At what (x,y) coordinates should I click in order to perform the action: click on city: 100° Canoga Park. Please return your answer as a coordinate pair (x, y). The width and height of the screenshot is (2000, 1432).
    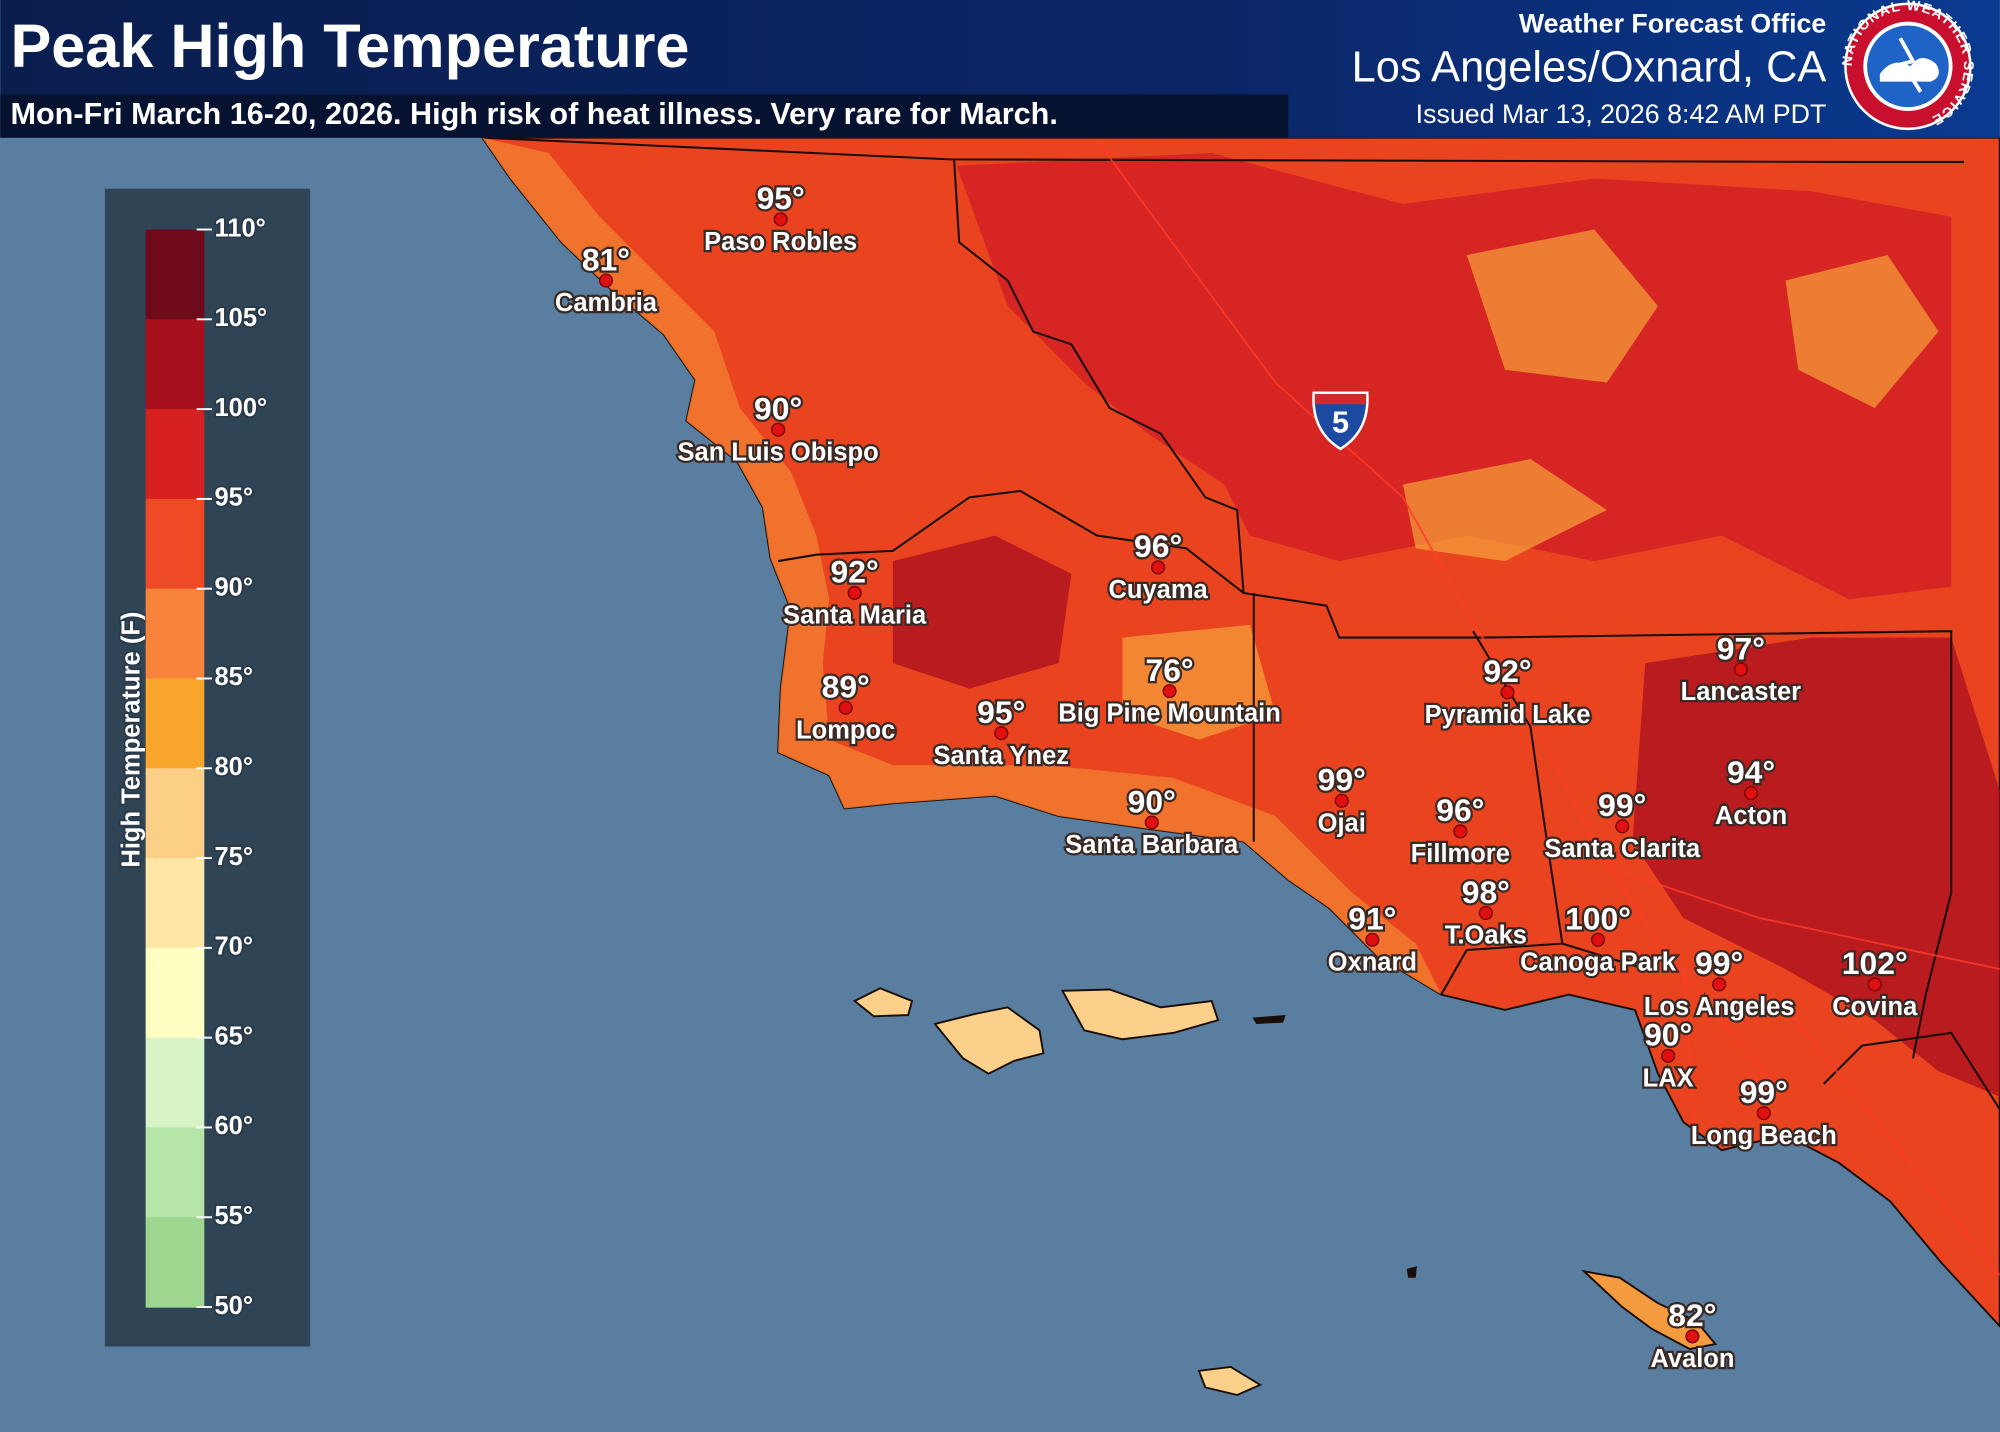
    Looking at the image, I should click on (1598, 938).